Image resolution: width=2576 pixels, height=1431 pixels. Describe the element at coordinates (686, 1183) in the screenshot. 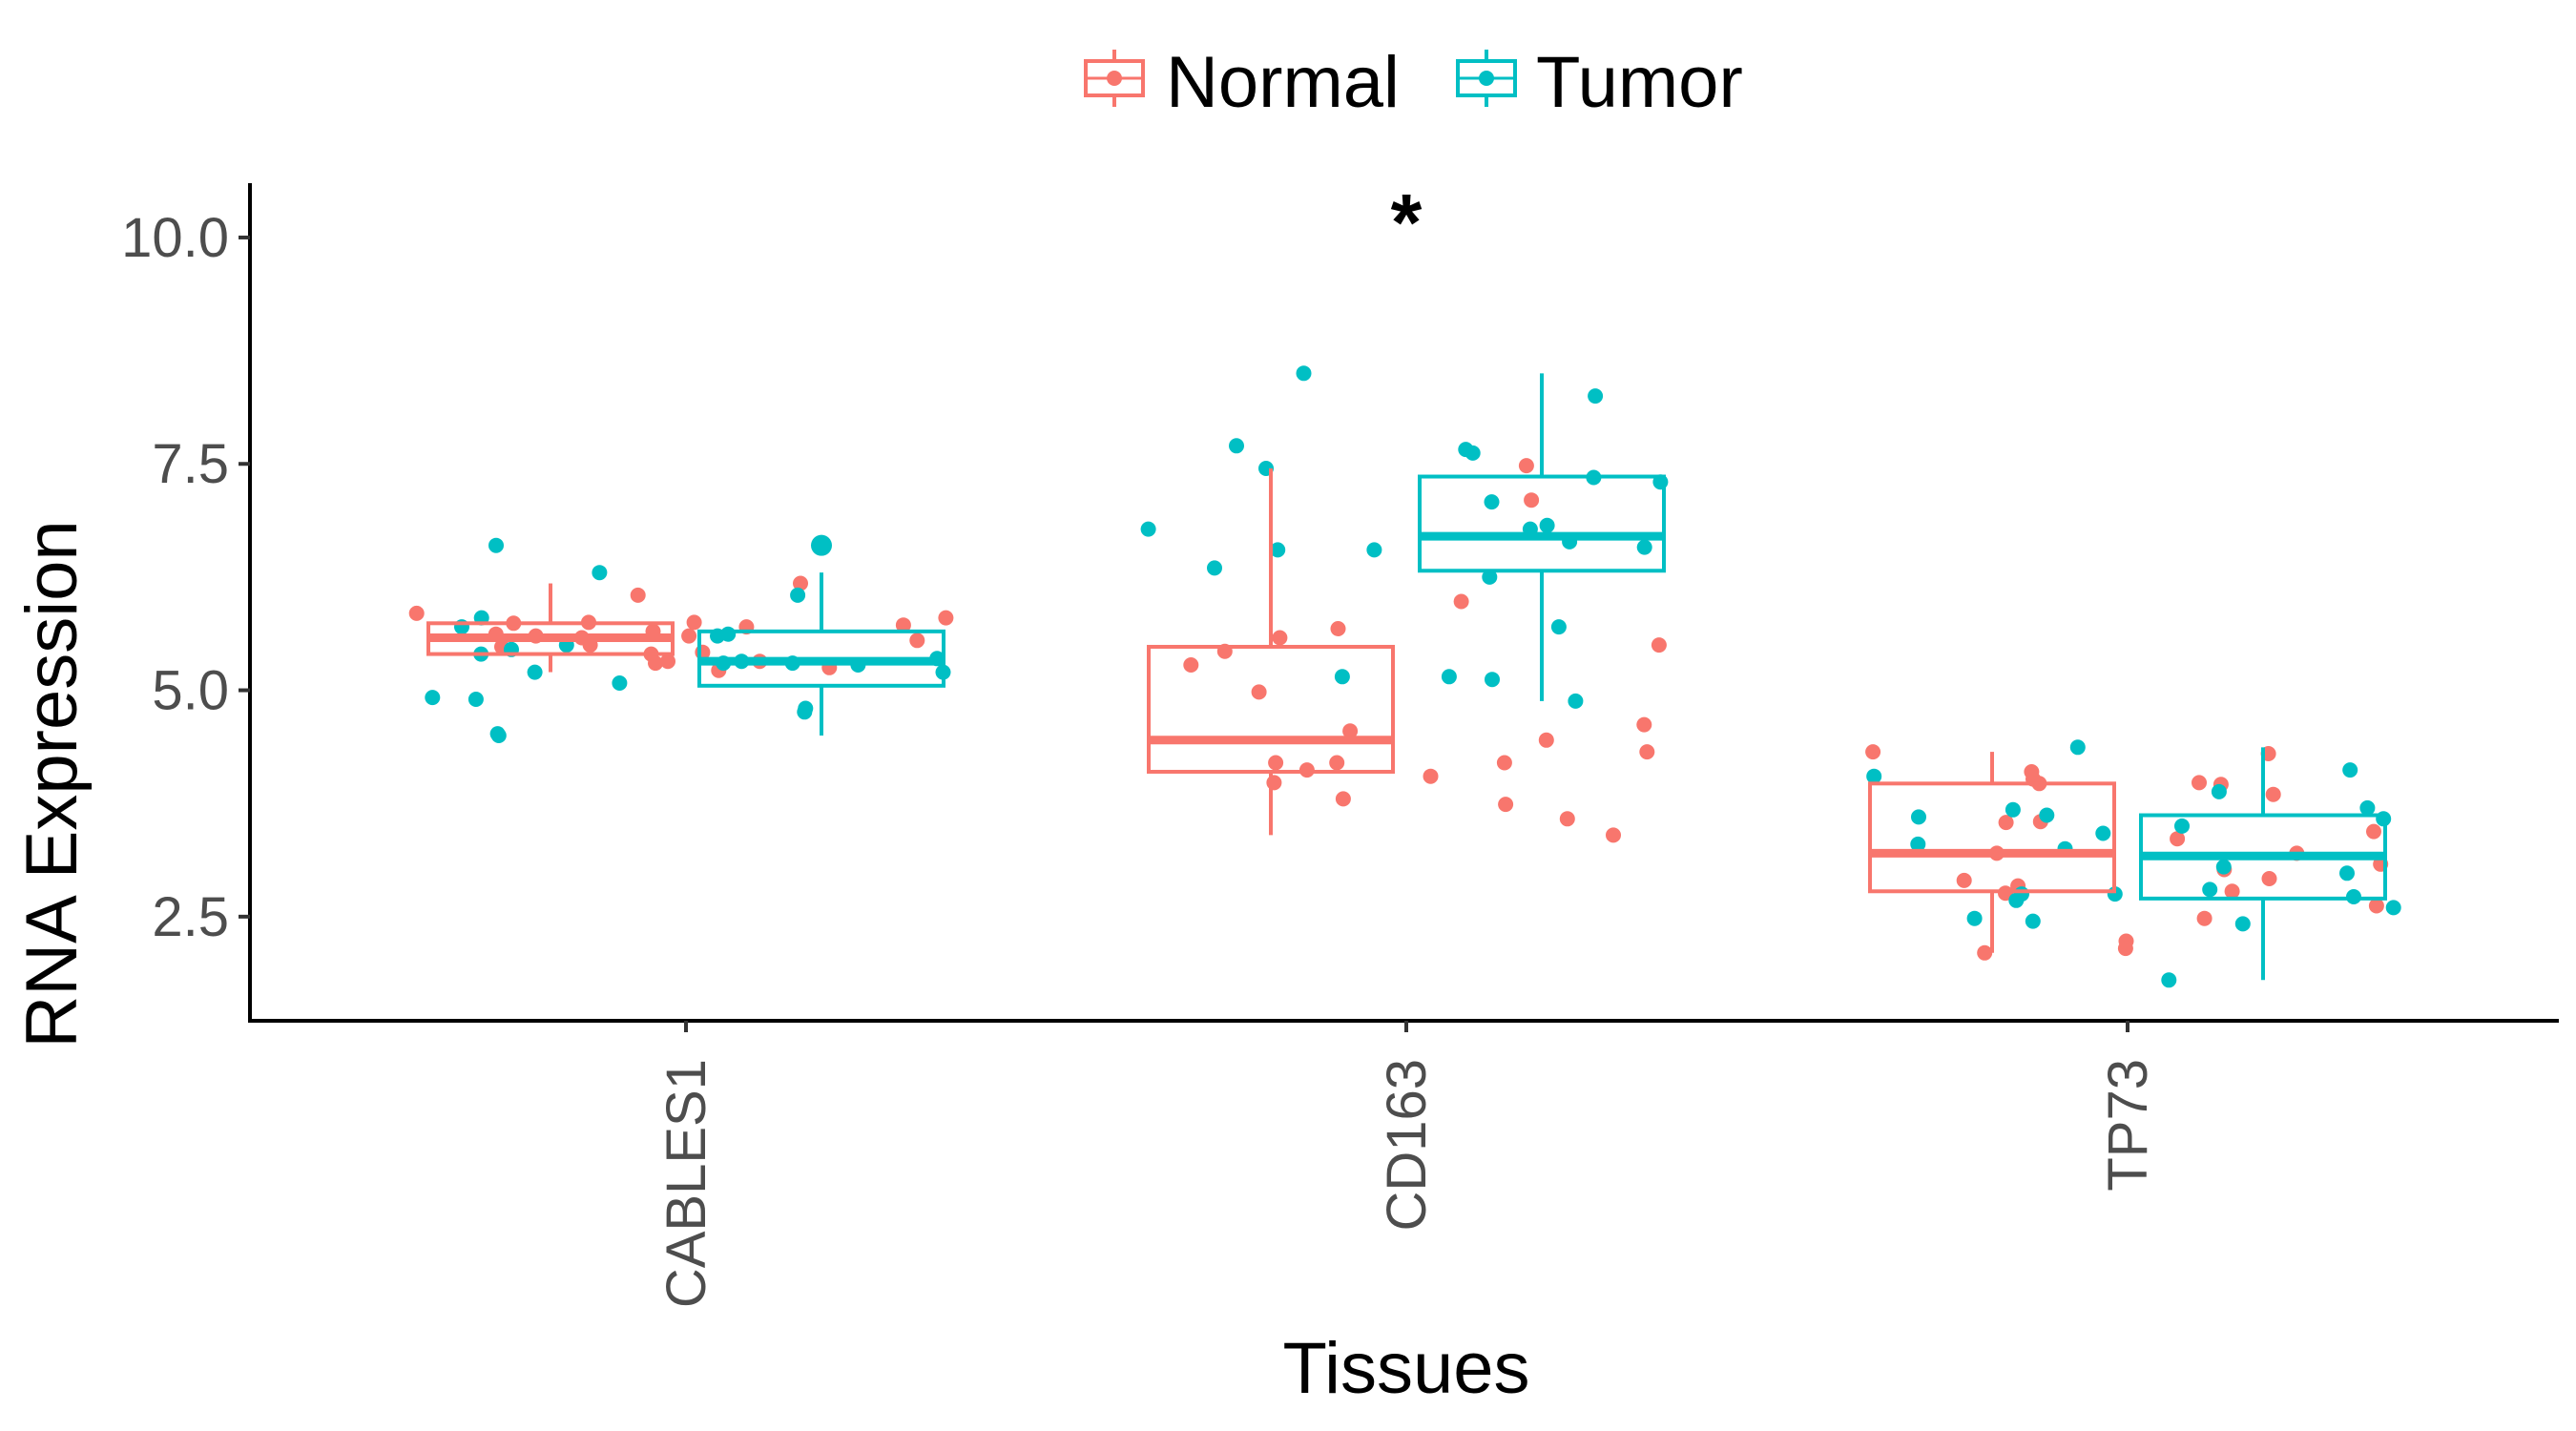

I see `x-tick-label-cables1: CABLES1` at that location.